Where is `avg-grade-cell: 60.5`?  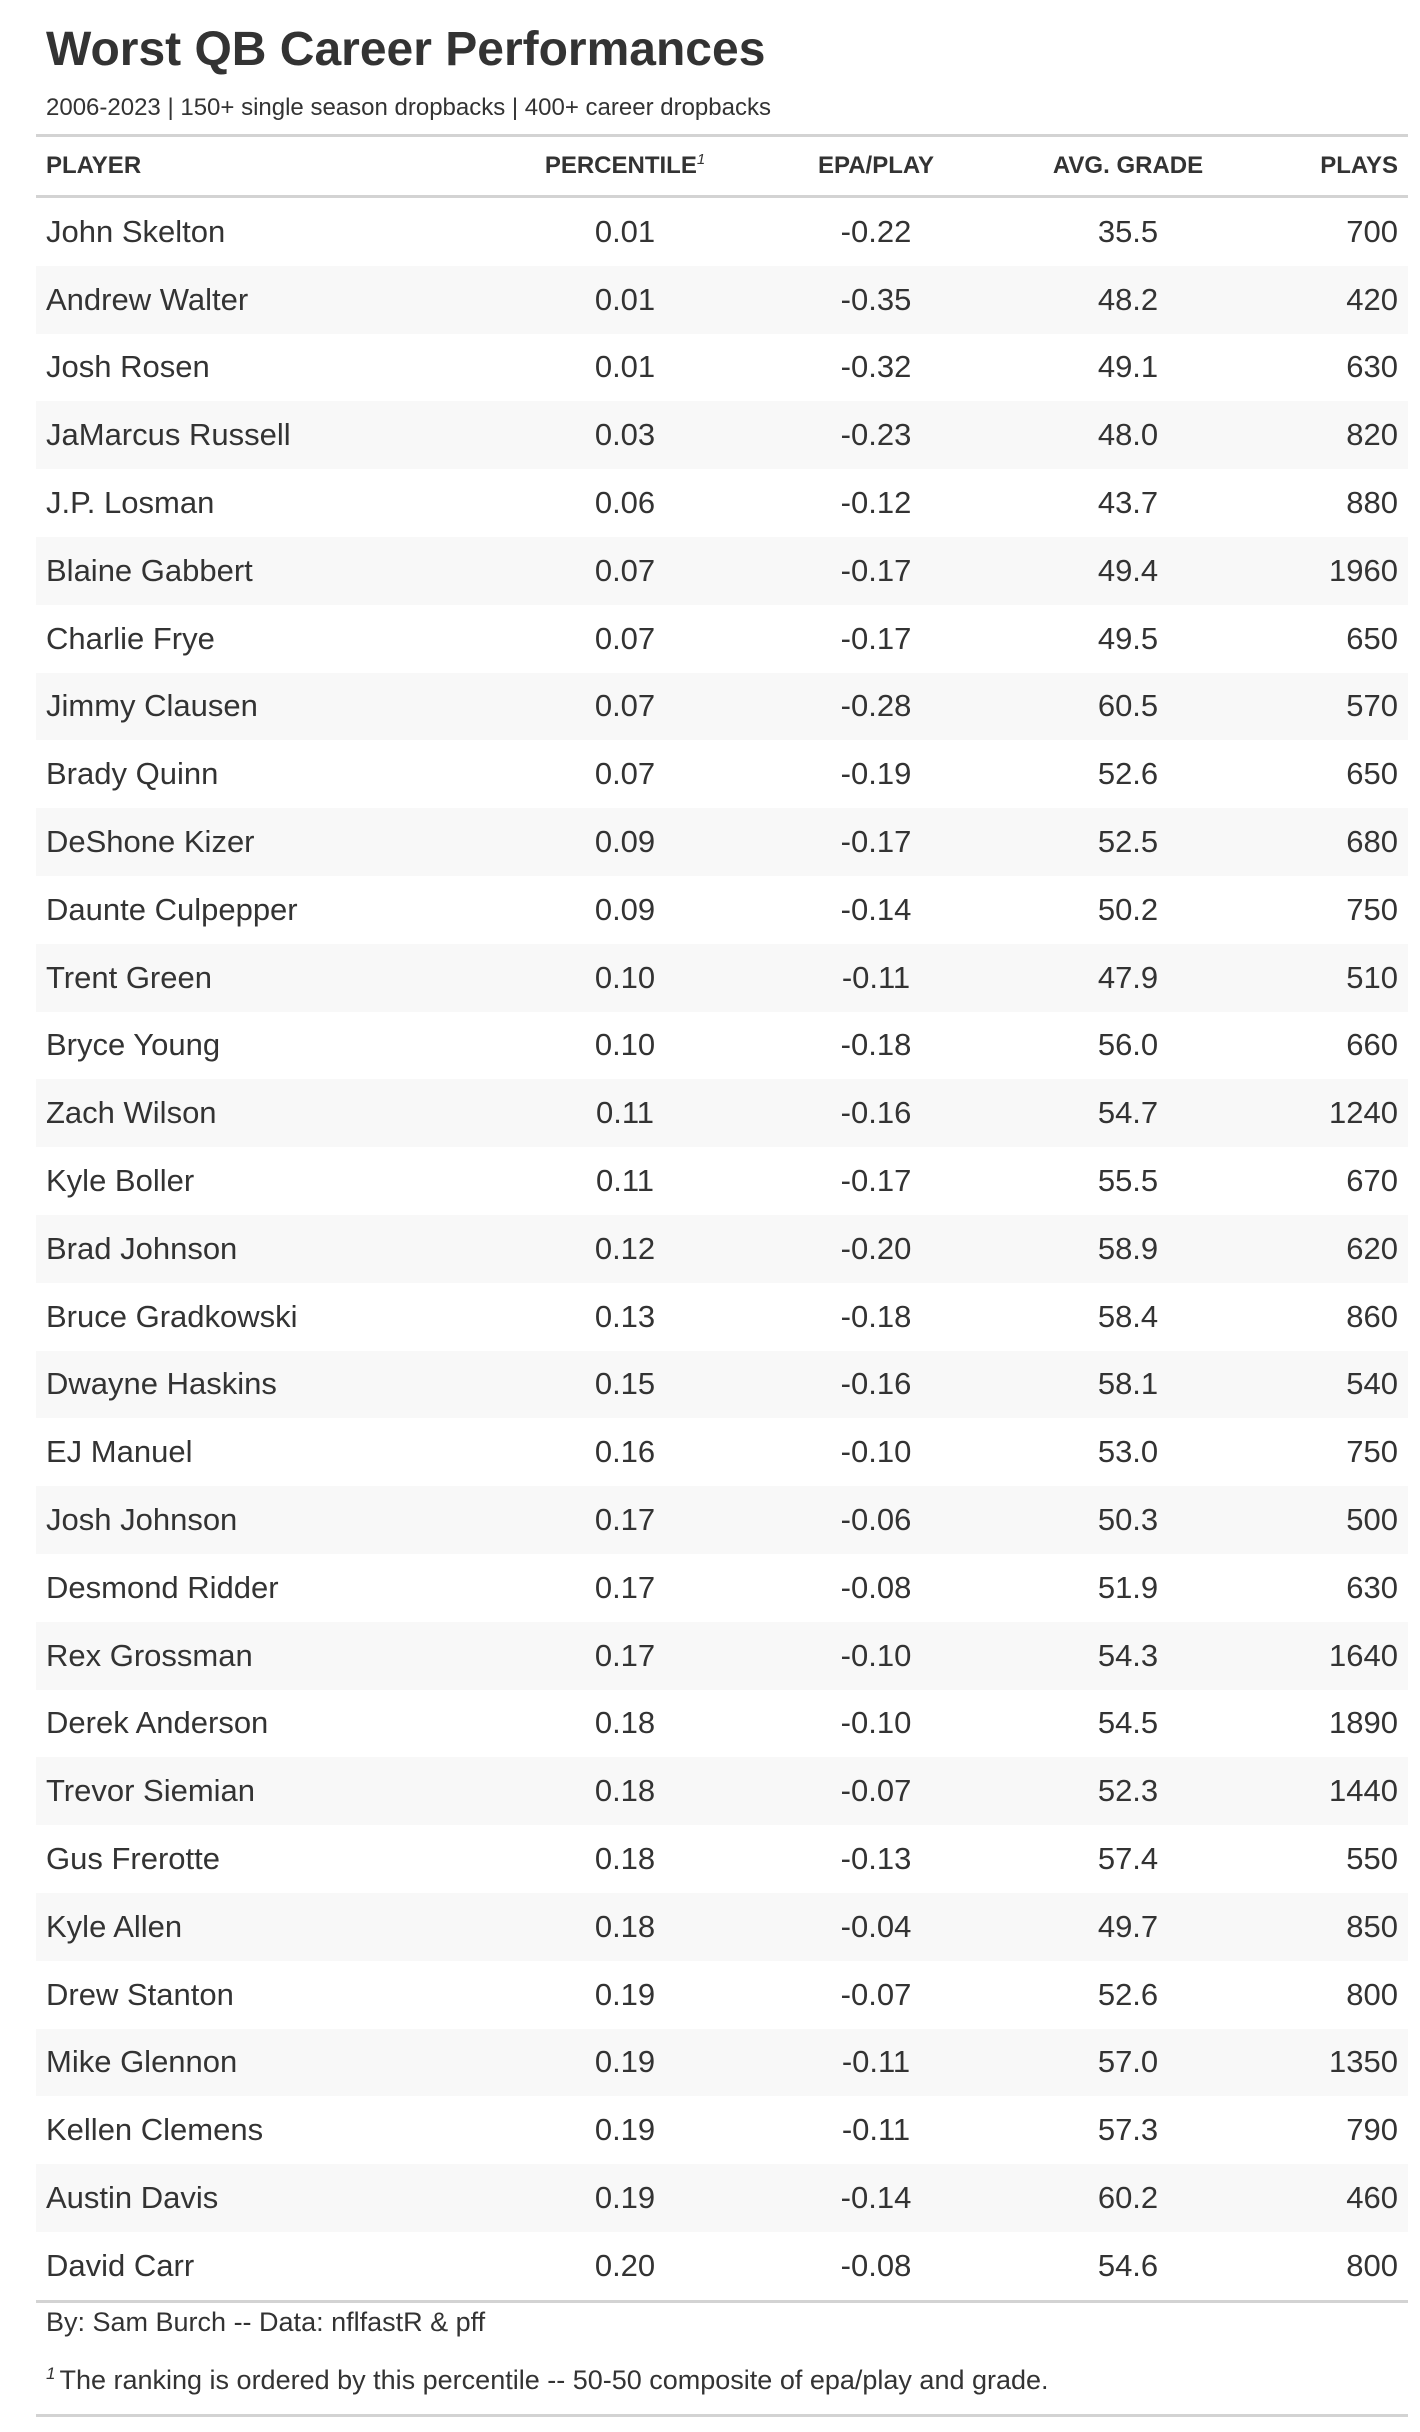 avg-grade-cell: 60.5 is located at coordinates (1128, 706).